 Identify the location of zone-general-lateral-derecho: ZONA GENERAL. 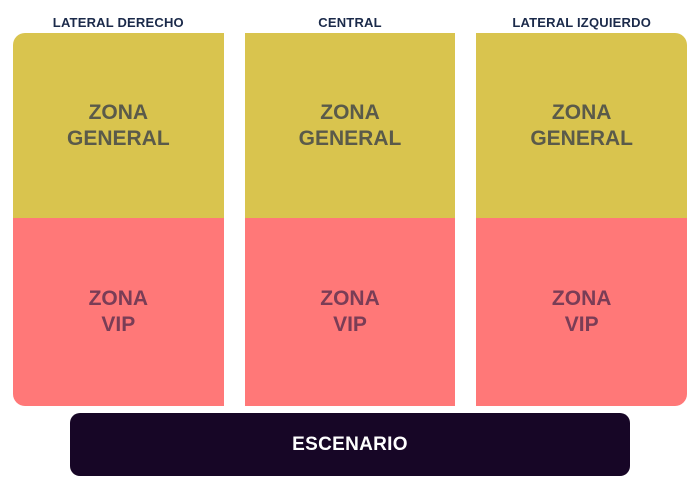
(118, 125).